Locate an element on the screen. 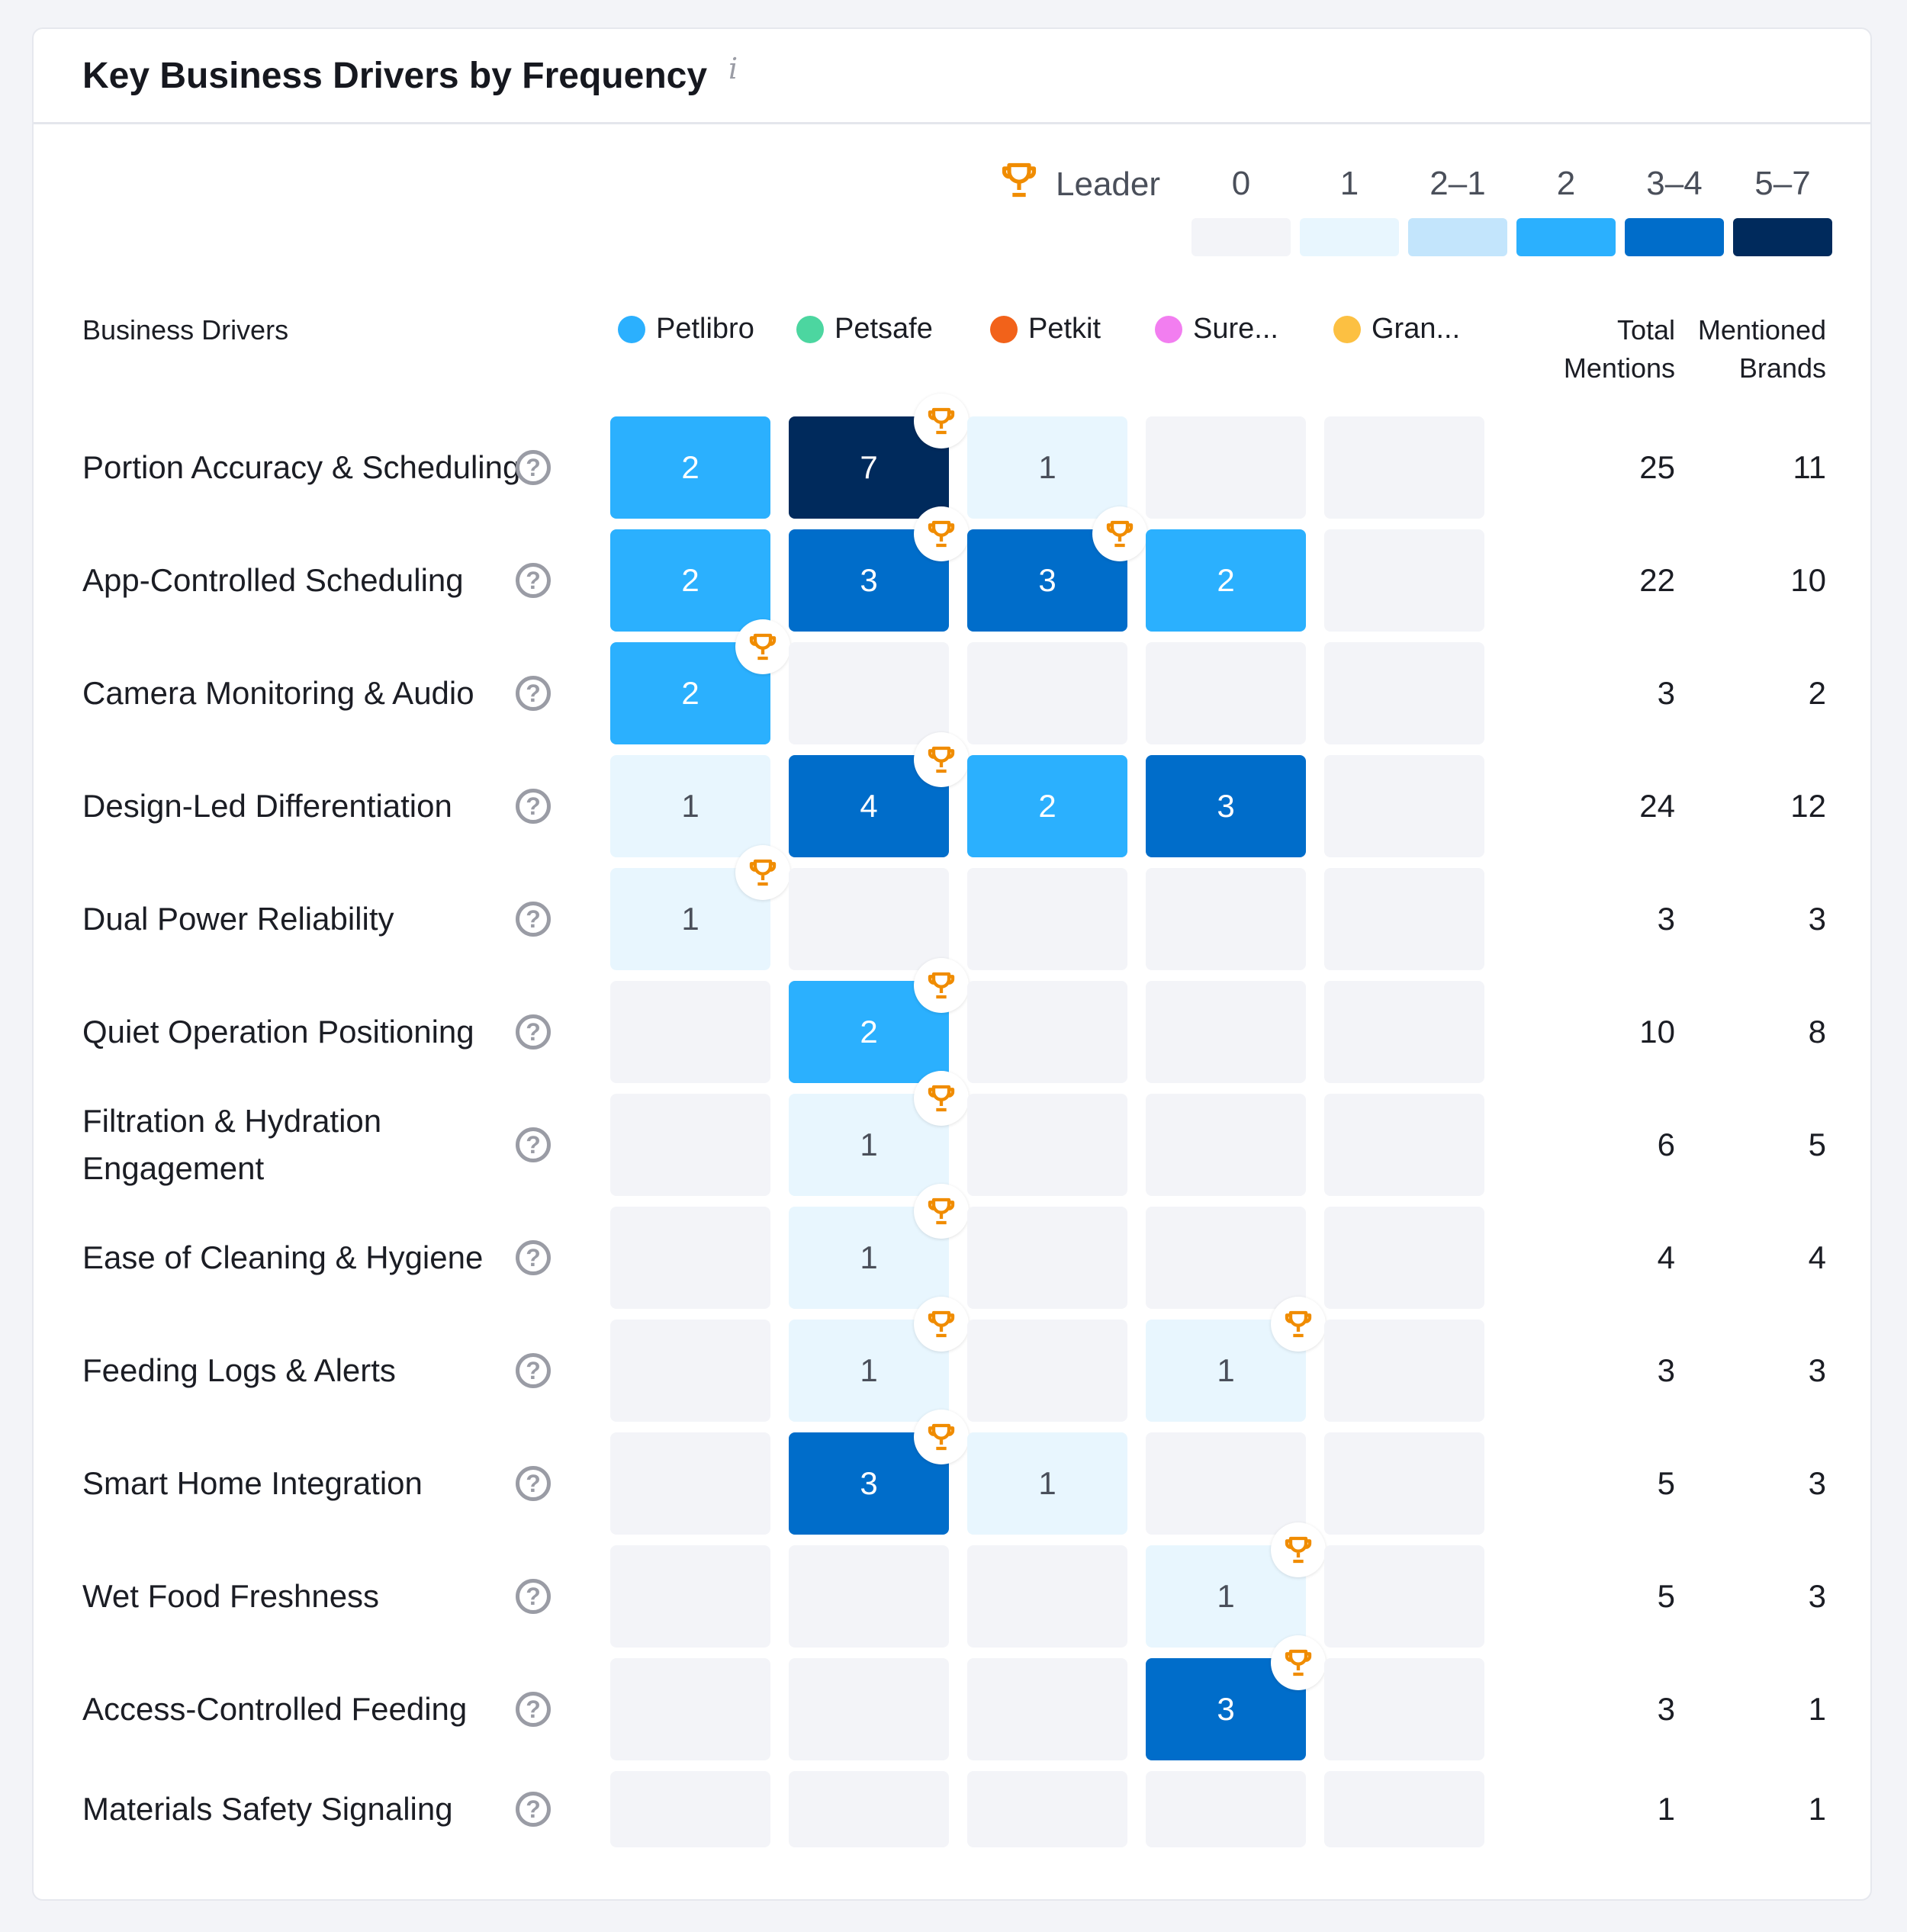 The image size is (1907, 1932). brand-legend-item: Petsafe is located at coordinates (865, 329).